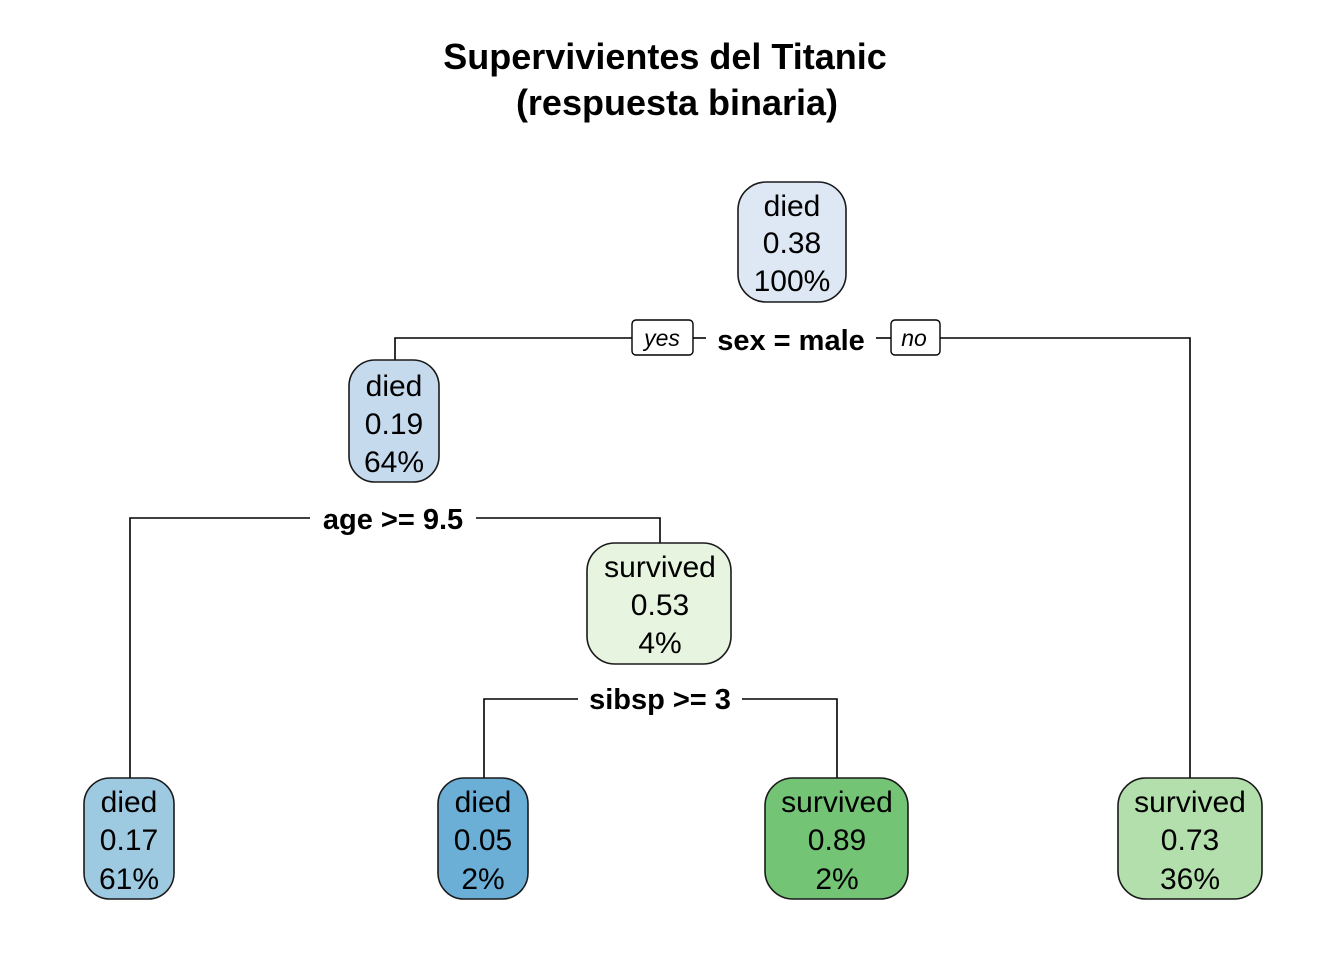 Image resolution: width=1344 pixels, height=960 pixels. Describe the element at coordinates (791, 341) in the screenshot. I see `split-label-sex: sex = male` at that location.